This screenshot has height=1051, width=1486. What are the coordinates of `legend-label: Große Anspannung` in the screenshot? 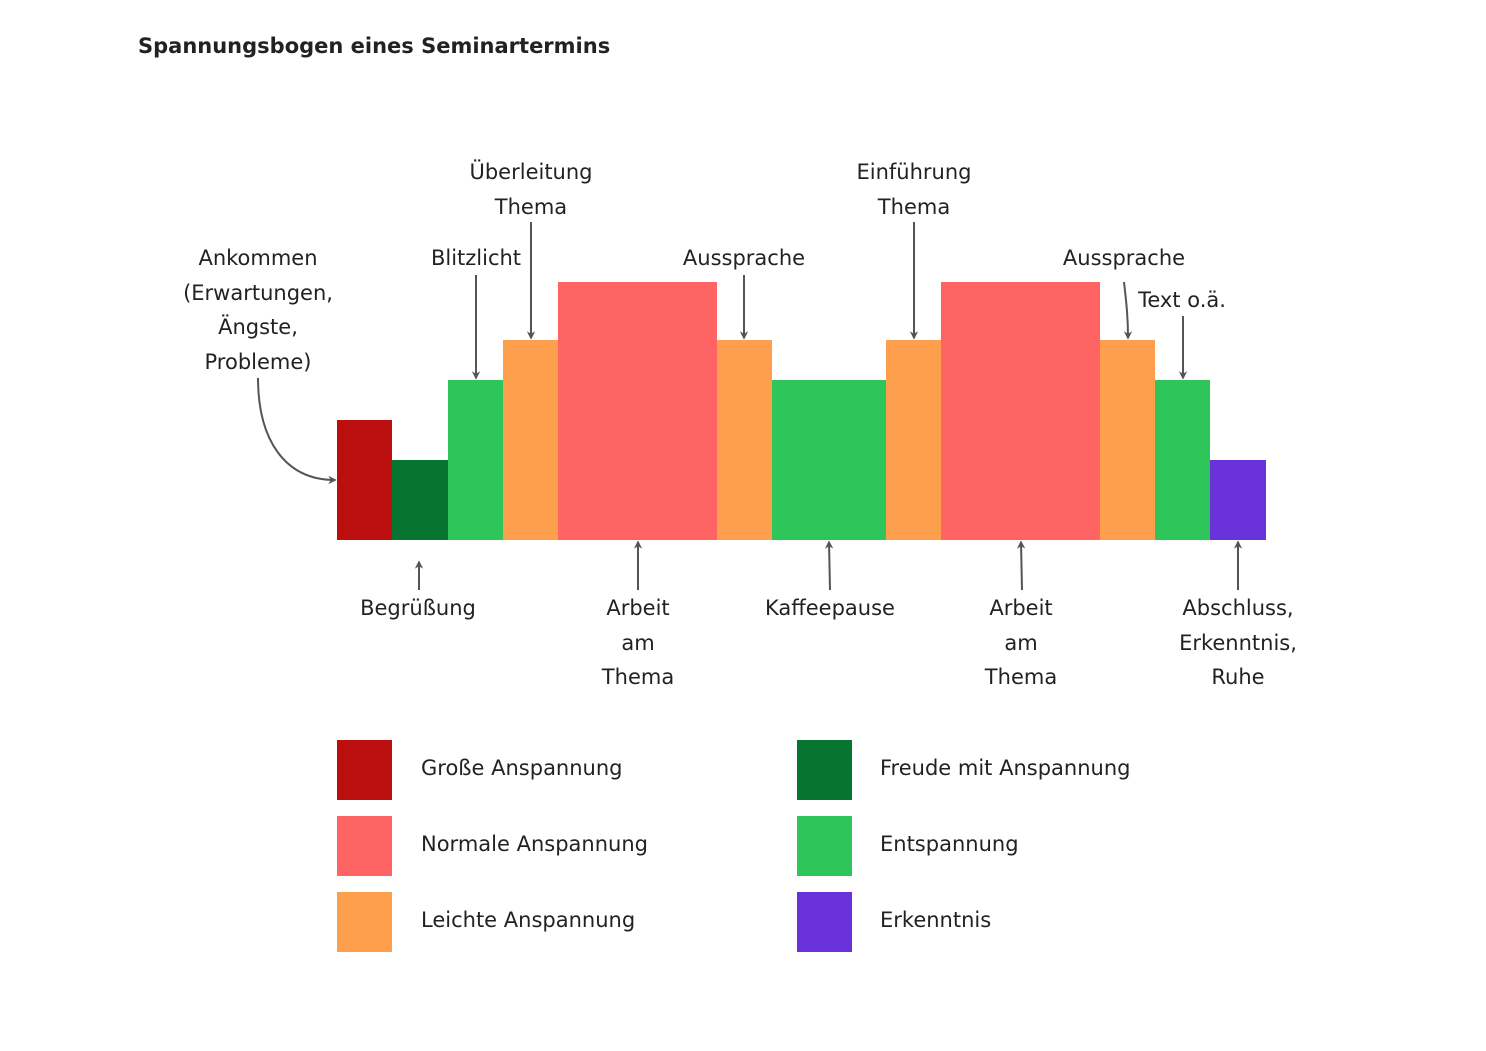 It's located at (522, 768).